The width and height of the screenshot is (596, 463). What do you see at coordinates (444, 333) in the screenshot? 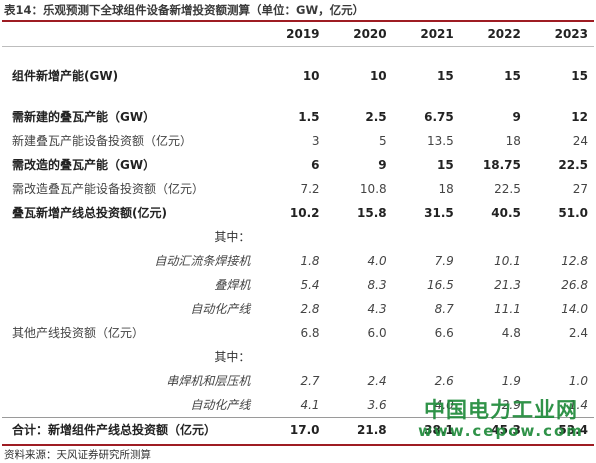
I see `row-value: 6.6` at bounding box center [444, 333].